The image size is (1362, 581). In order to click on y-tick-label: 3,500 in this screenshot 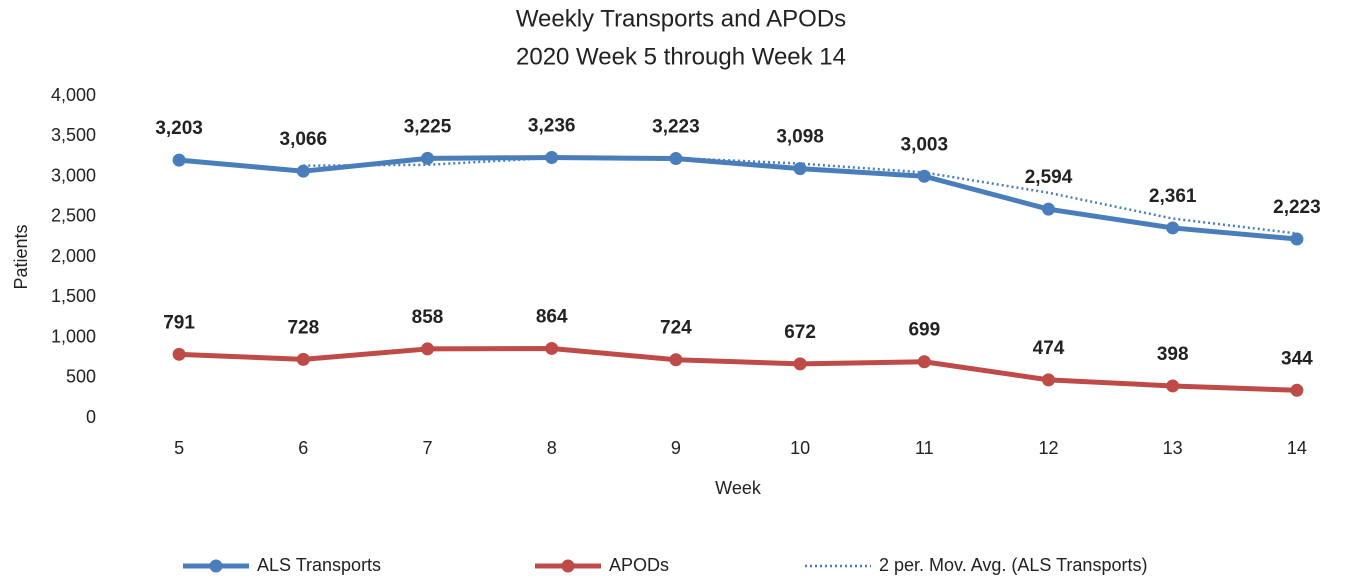, I will do `click(73, 135)`.